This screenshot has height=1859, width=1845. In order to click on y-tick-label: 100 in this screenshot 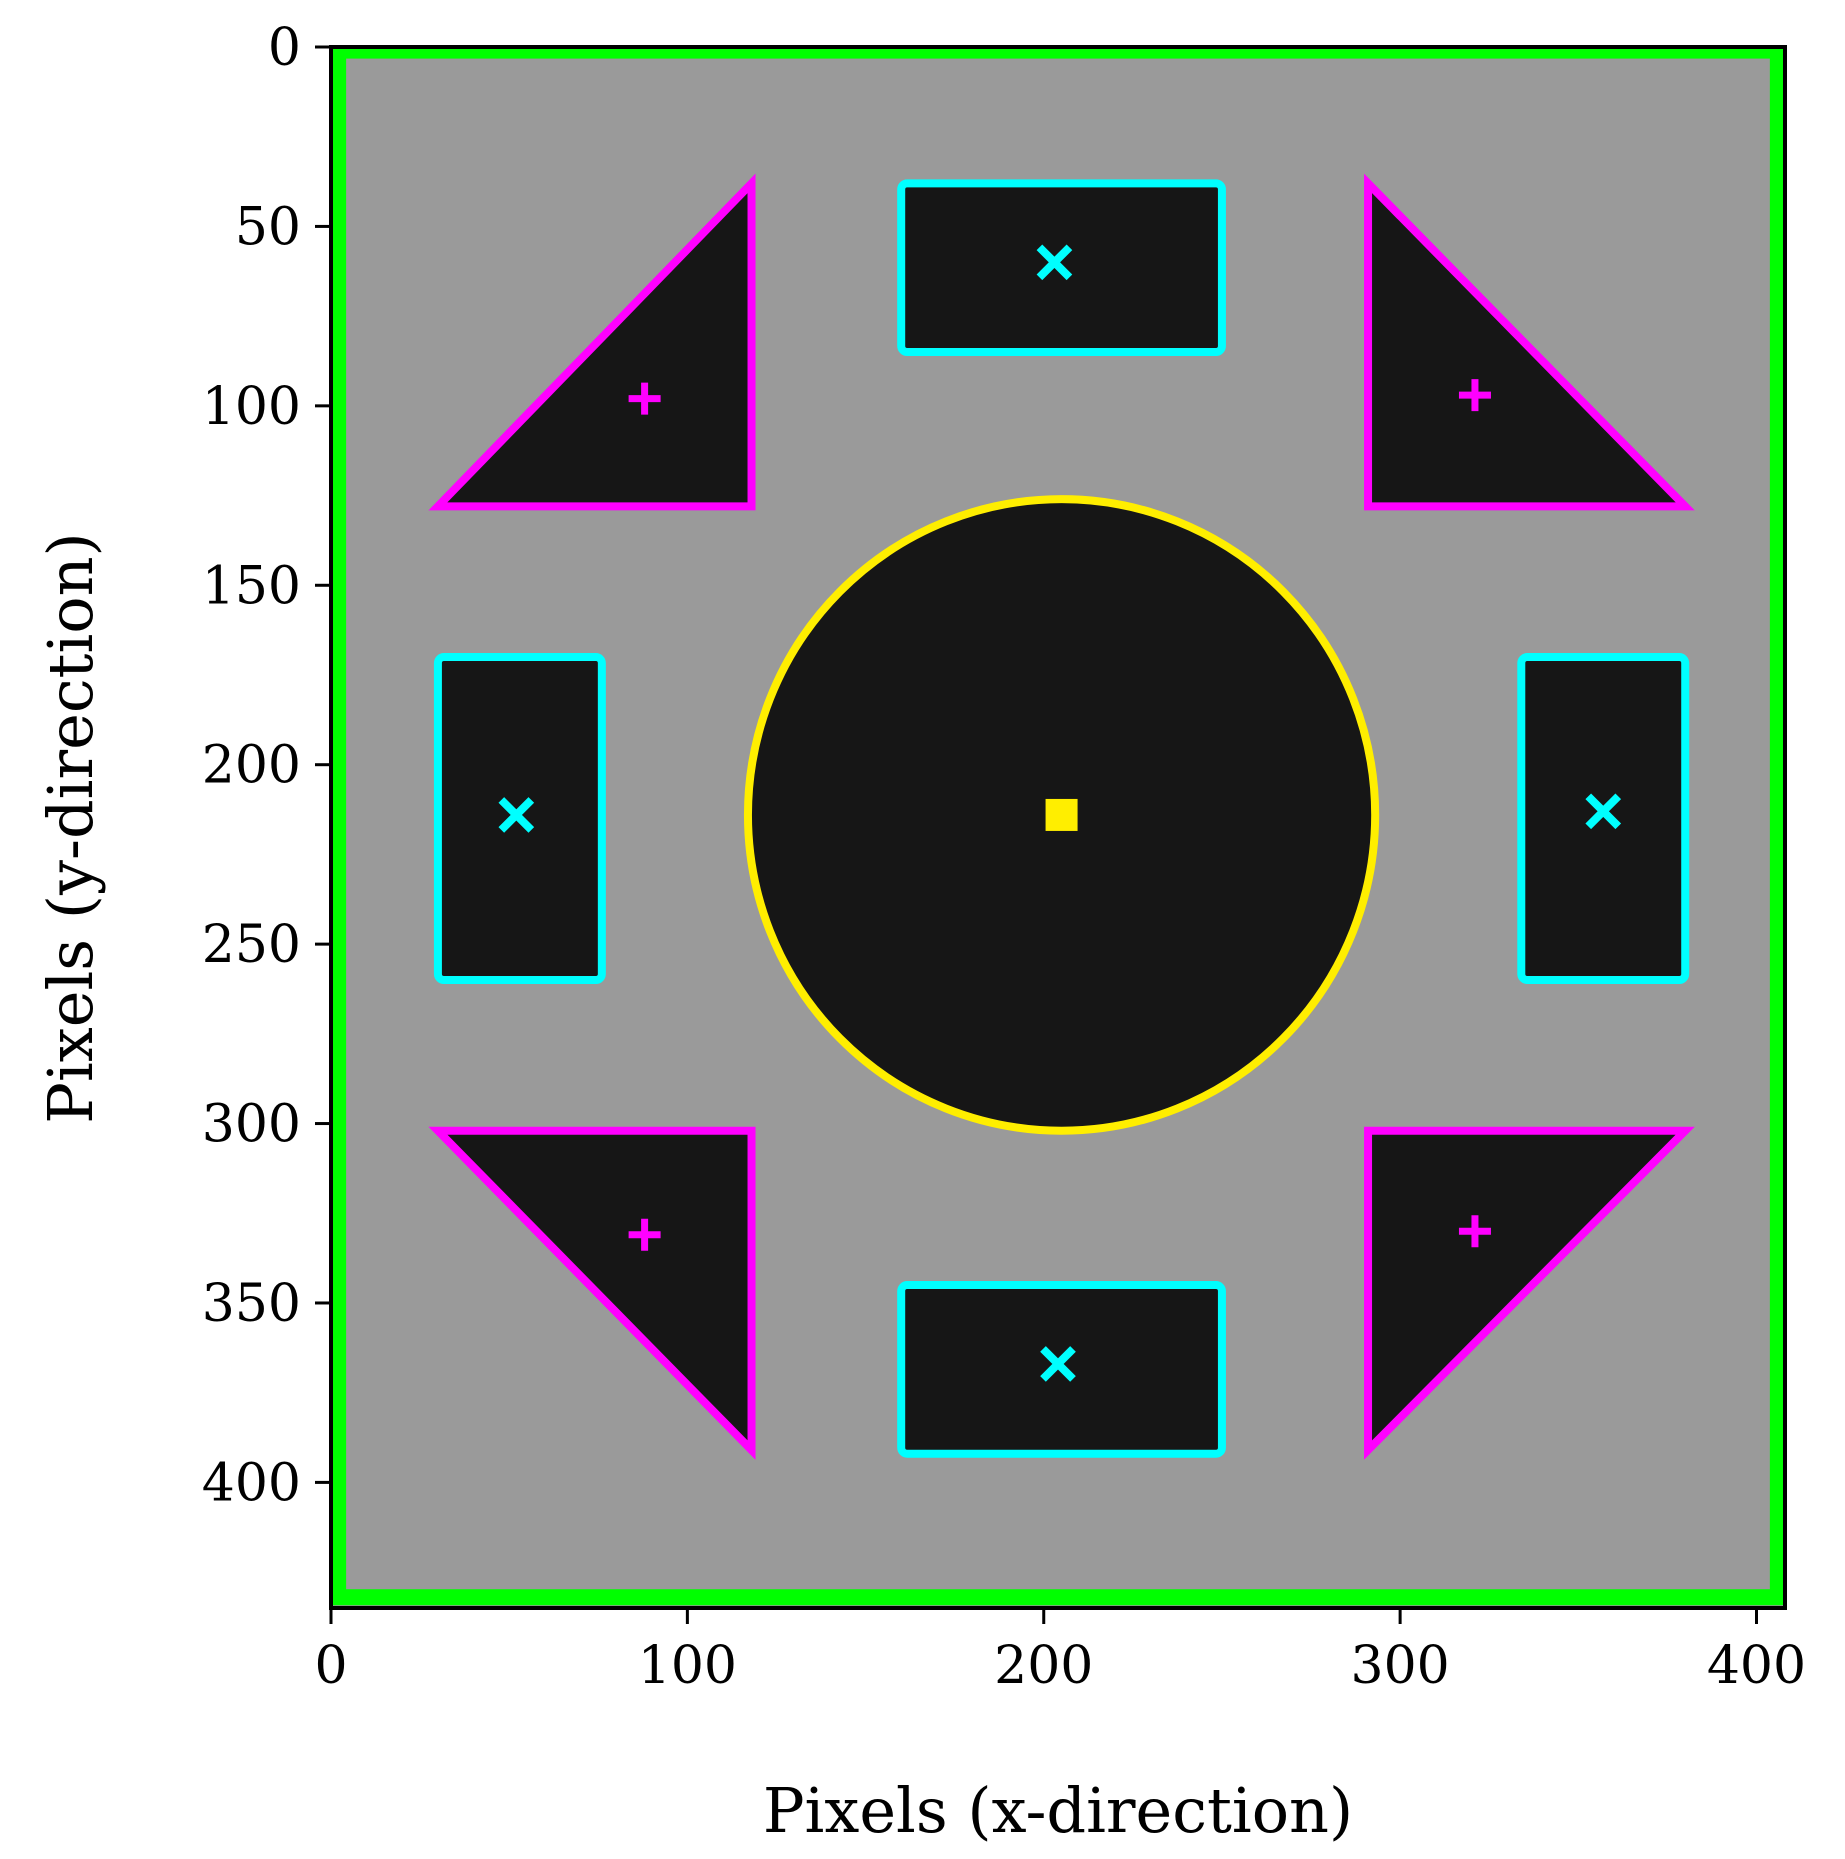, I will do `click(251, 407)`.